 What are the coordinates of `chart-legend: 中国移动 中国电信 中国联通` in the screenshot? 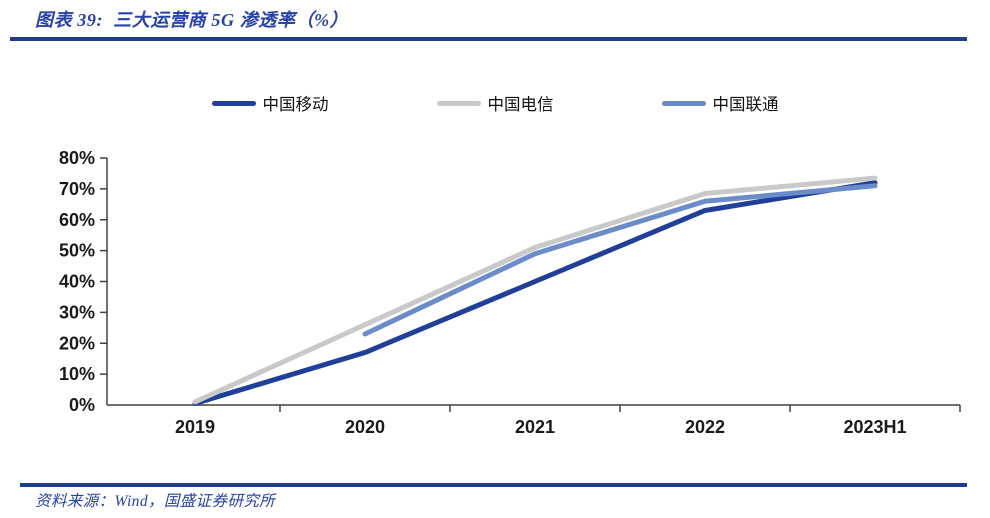 It's located at (495, 103).